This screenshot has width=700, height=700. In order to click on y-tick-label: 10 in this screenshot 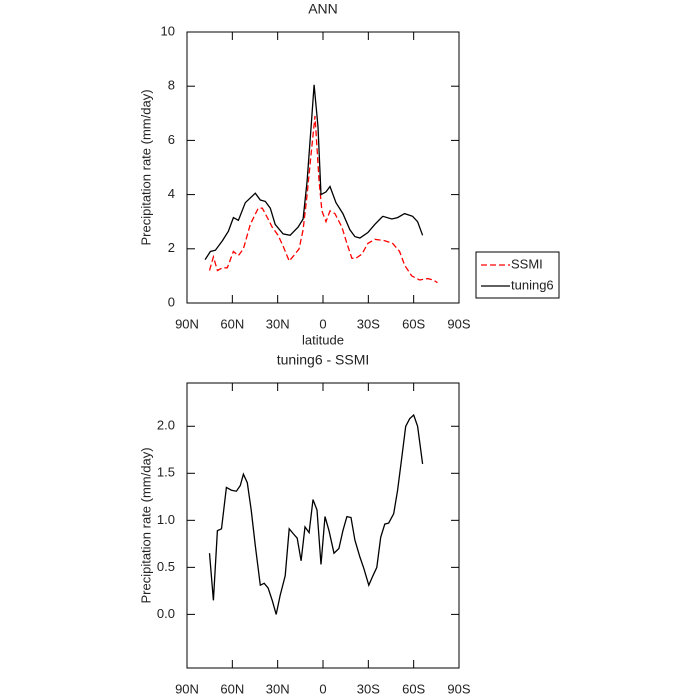, I will do `click(168, 30)`.